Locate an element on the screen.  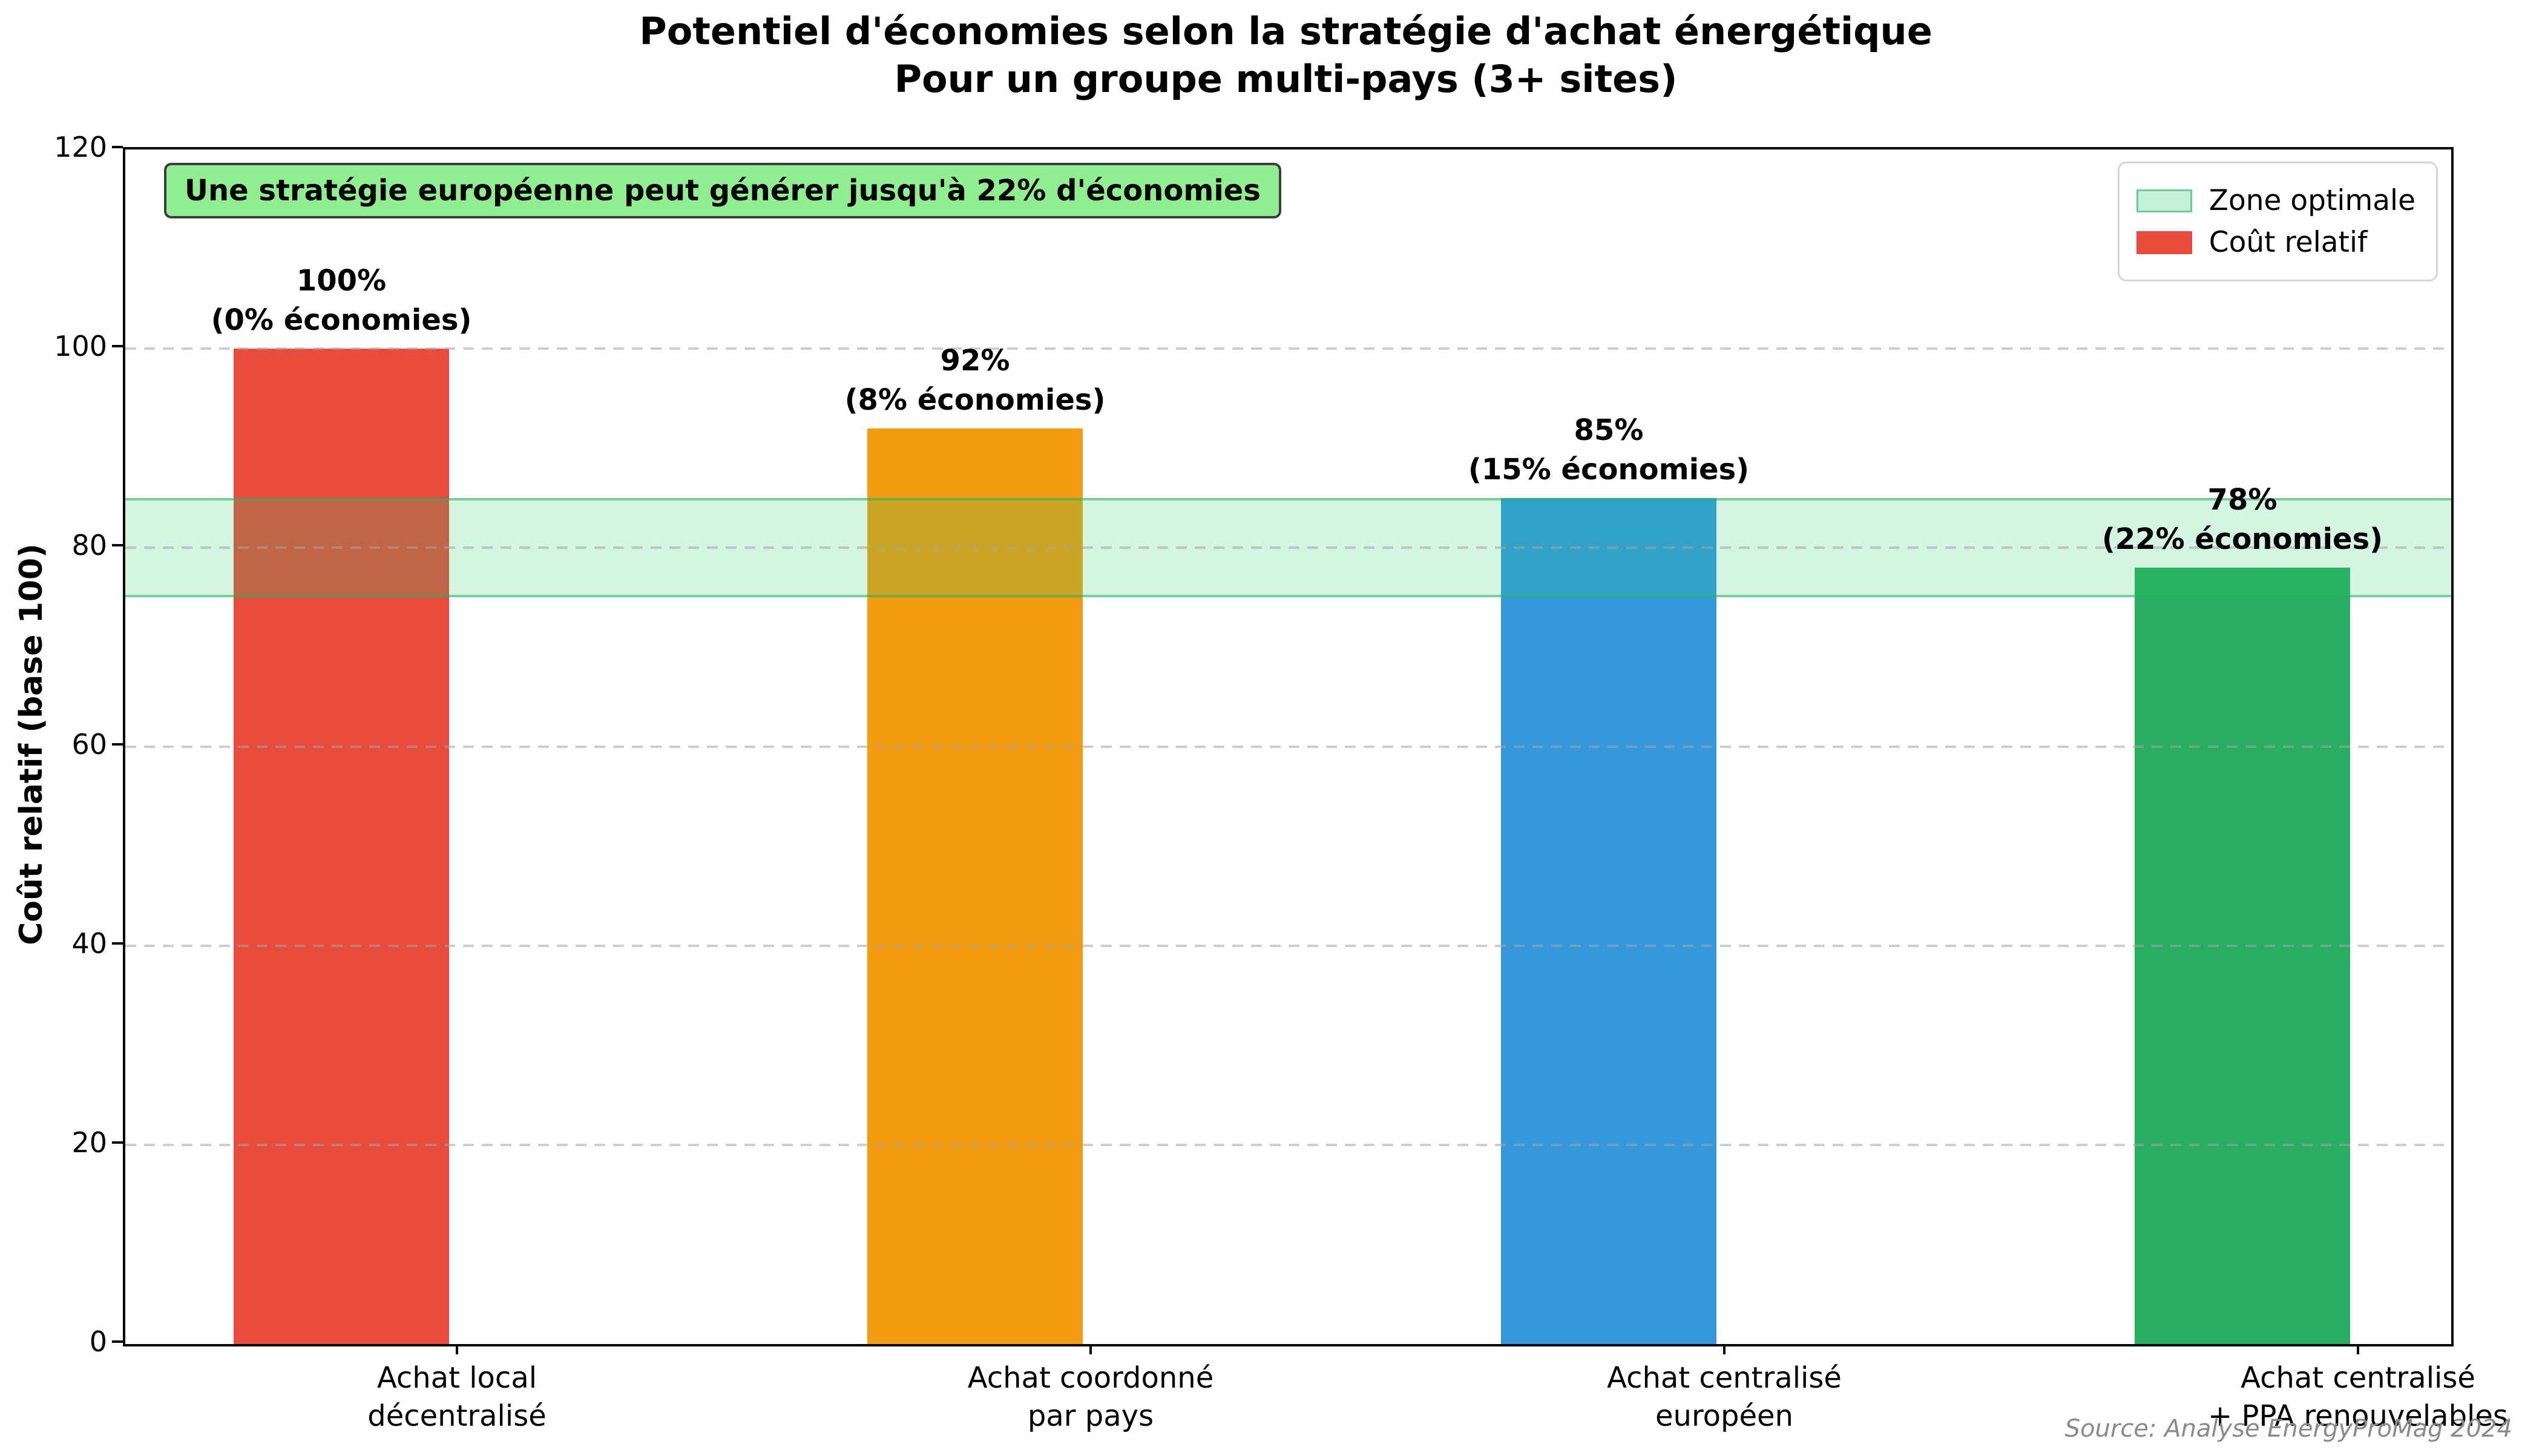
x-tick-label-3-line-1: Achat centralisé is located at coordinates (1724, 1378).